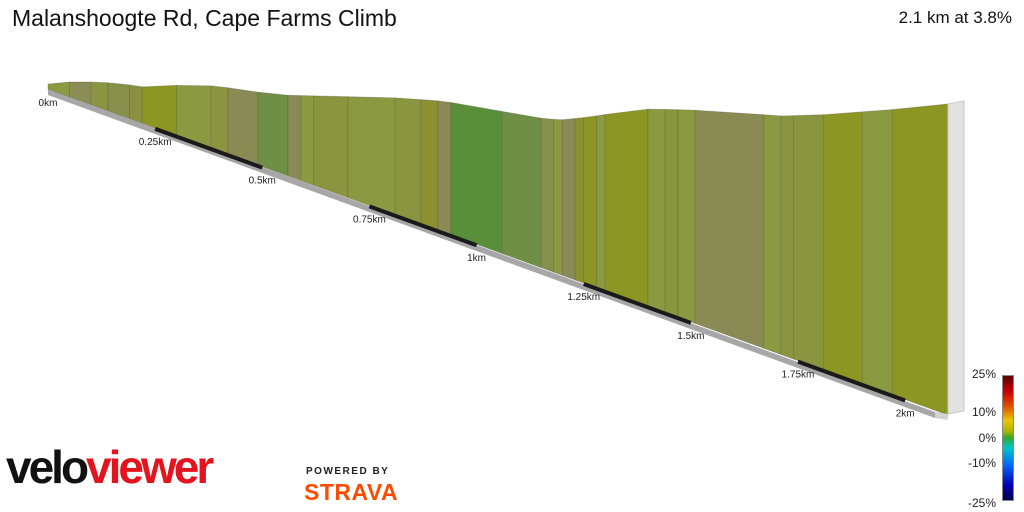 Image resolution: width=1024 pixels, height=512 pixels. I want to click on logo-velo-text: velo, so click(47, 467).